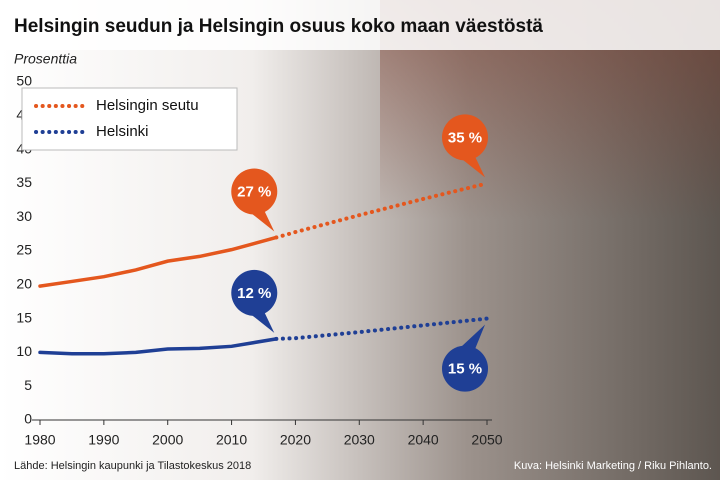 The width and height of the screenshot is (720, 480). I want to click on y-tick-label: 25, so click(24, 250).